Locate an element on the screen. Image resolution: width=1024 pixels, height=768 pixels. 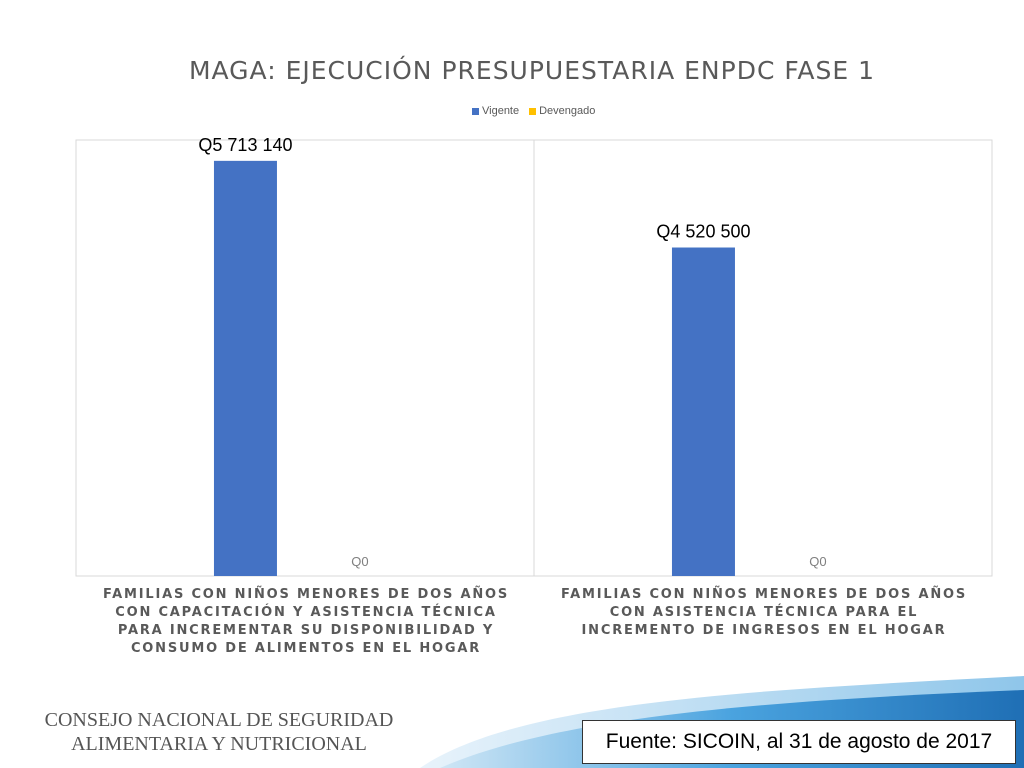
legend-item-vigente: Vigente is located at coordinates (495, 111).